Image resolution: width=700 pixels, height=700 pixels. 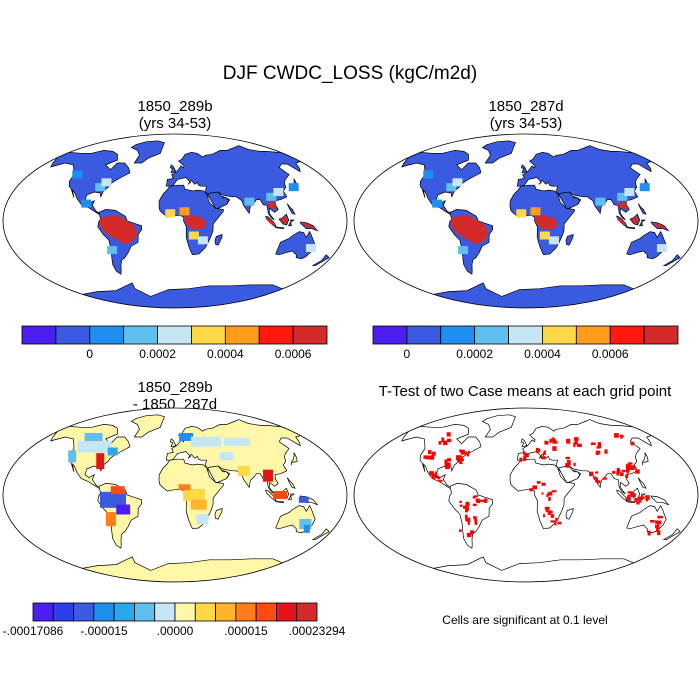 I want to click on colorbar-tick-label: .00023294, so click(x=317, y=631).